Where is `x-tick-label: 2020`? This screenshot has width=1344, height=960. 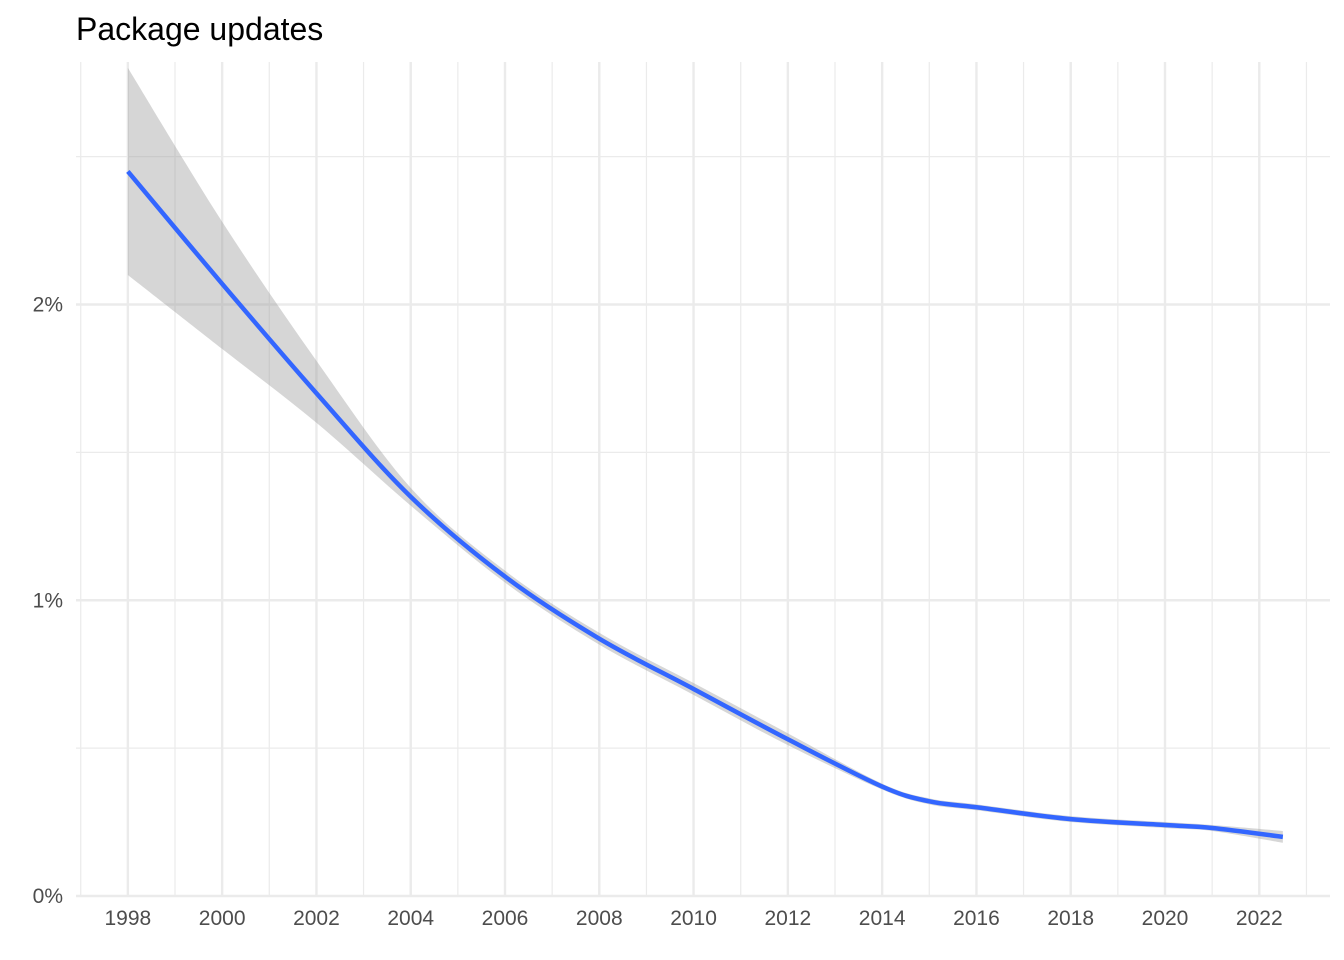
x-tick-label: 2020 is located at coordinates (1165, 918).